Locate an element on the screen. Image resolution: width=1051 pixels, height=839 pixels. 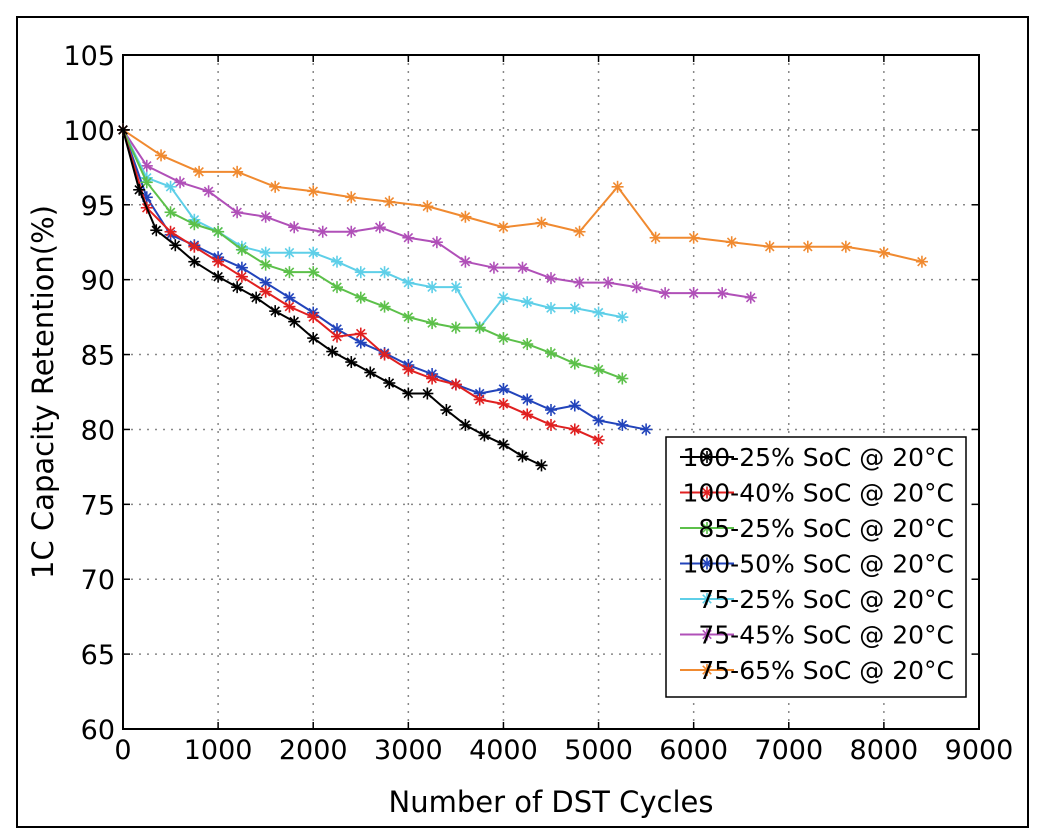
x-tick-label: 5000 is located at coordinates (598, 750).